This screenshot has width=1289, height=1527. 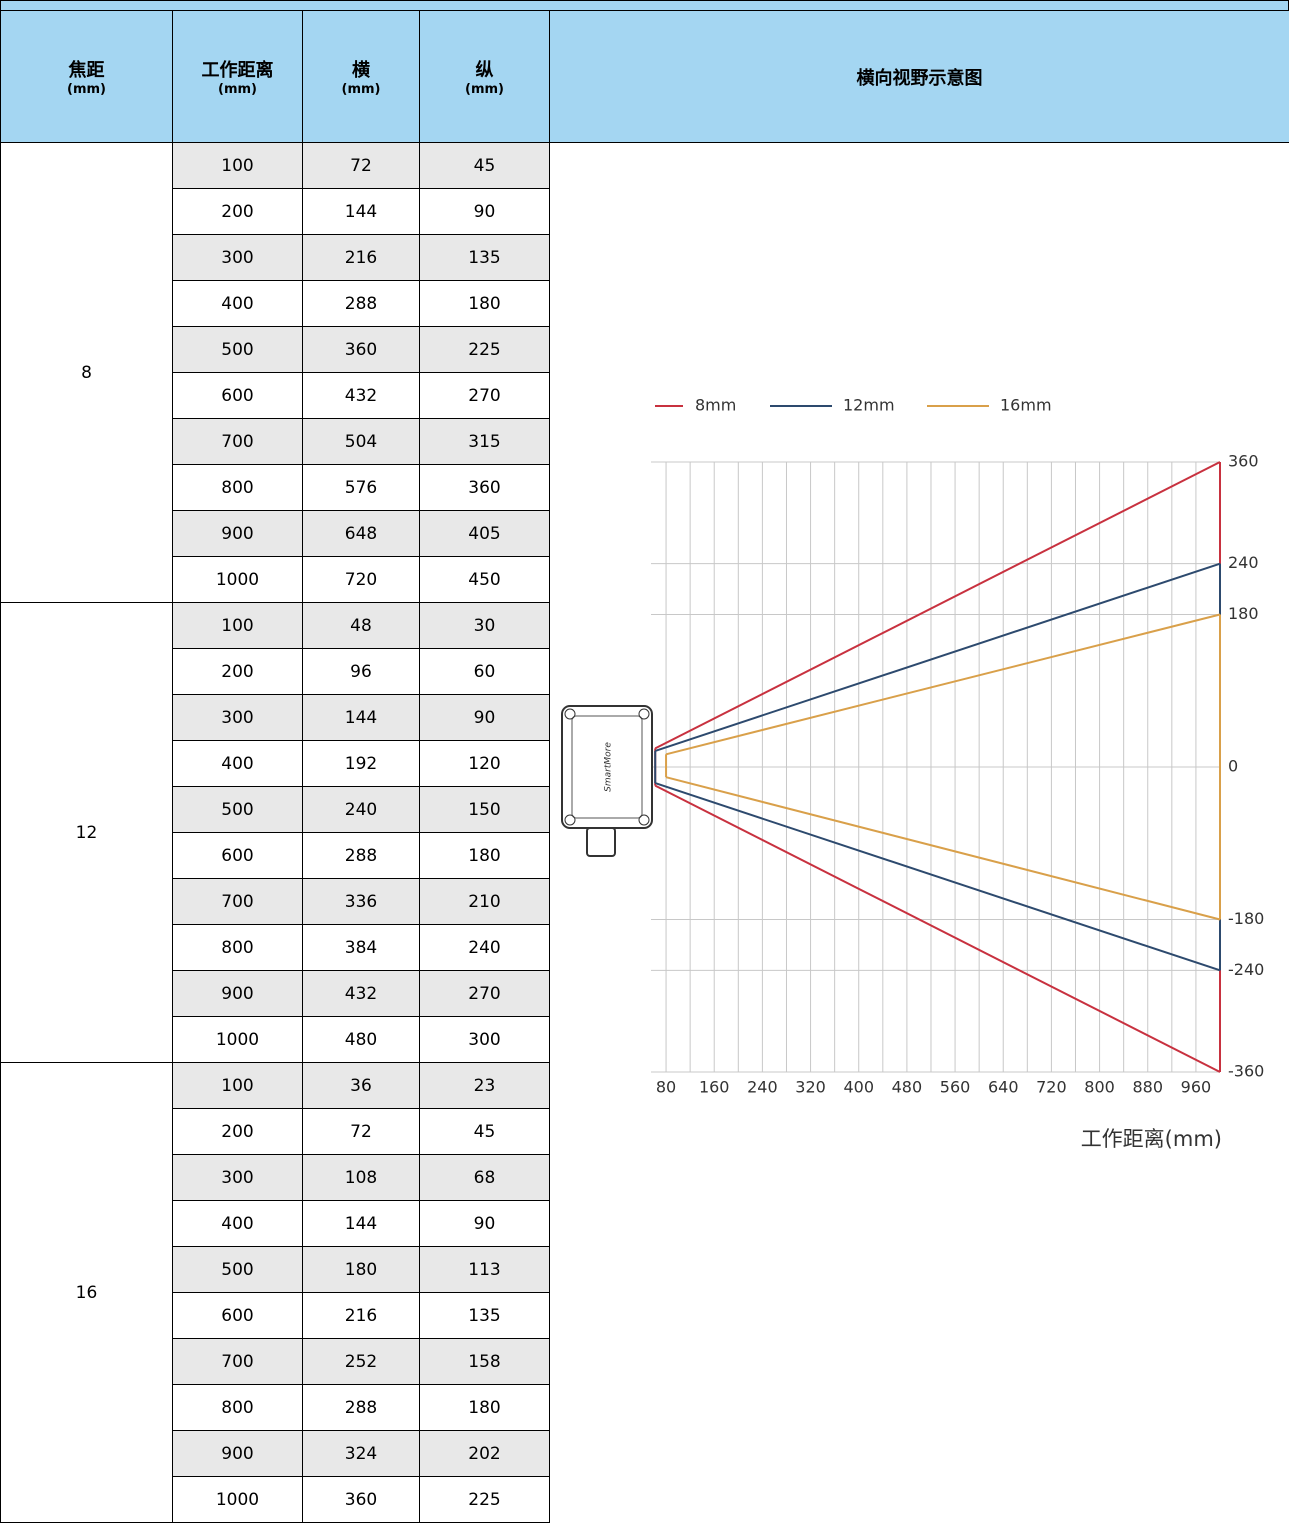 I want to click on data-cell: 405, so click(x=484, y=533).